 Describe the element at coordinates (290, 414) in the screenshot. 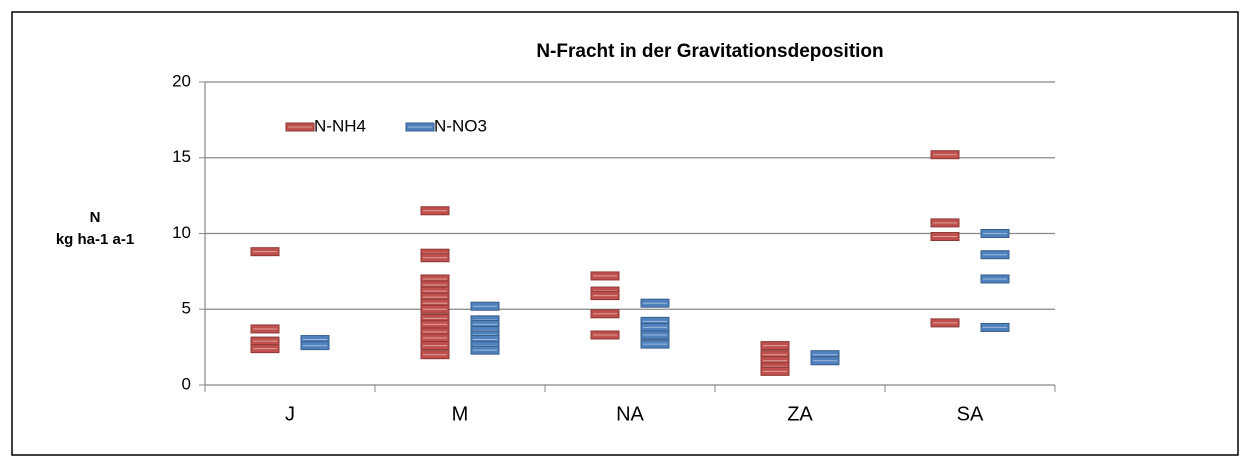

I see `x-tick-label: J` at that location.